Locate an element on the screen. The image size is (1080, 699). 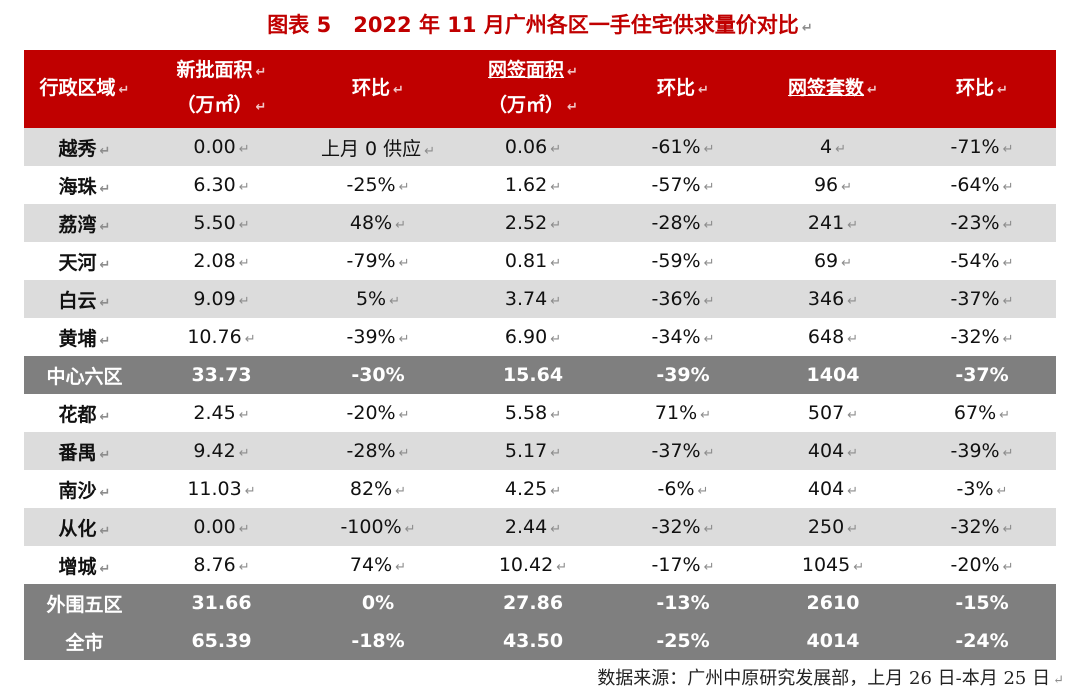
signed-area-mom-cell: -13% is located at coordinates (683, 603).